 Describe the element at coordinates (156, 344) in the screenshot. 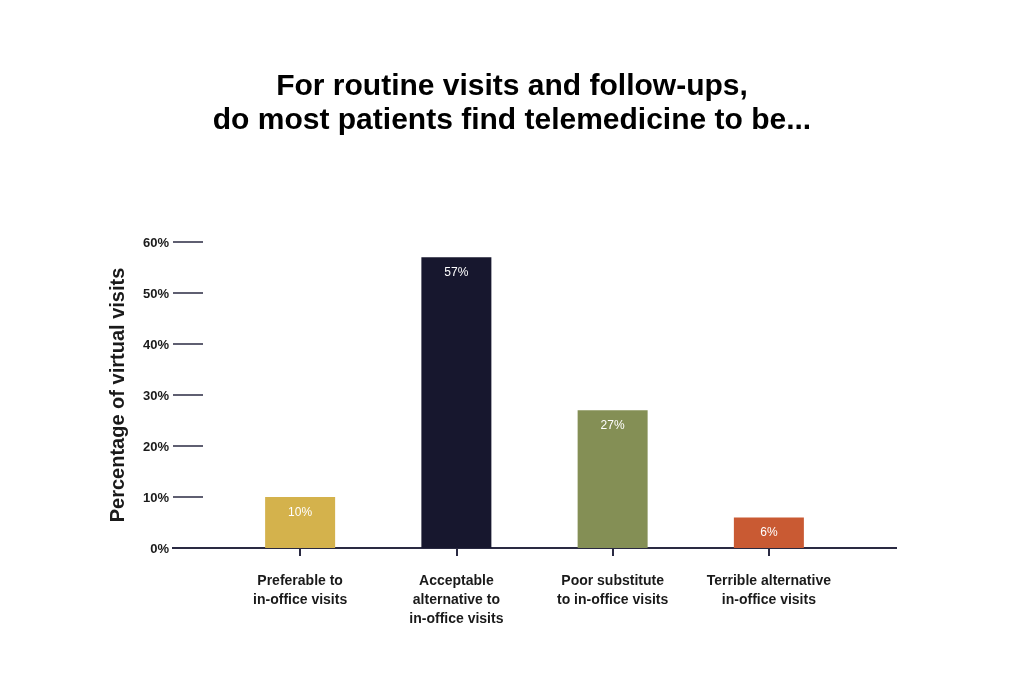

I see `y-tick-label: 40%` at that location.